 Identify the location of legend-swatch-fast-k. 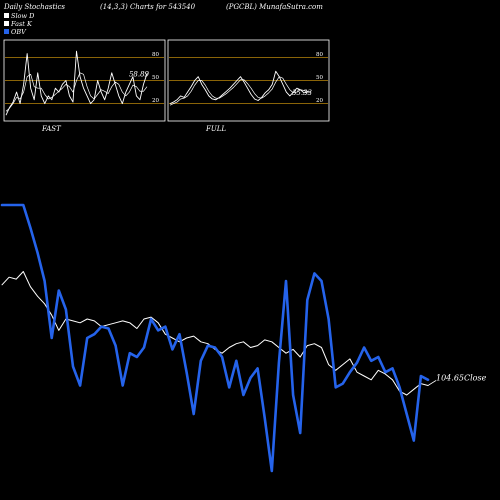
(6, 23).